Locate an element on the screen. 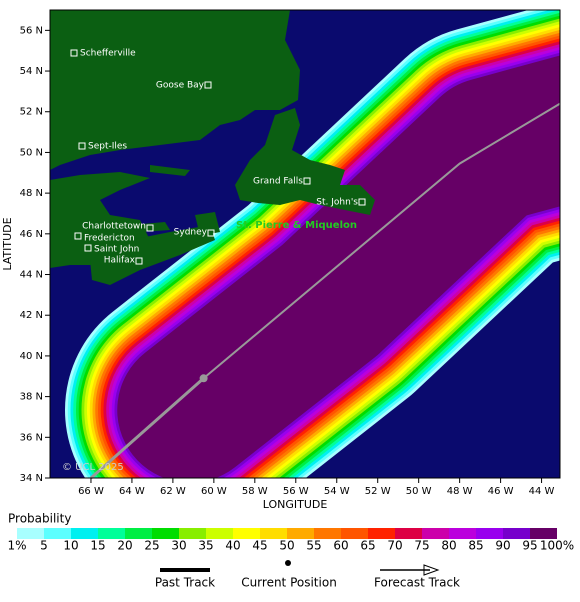 The image size is (580, 602). x-tick-label: 48 W is located at coordinates (460, 491).